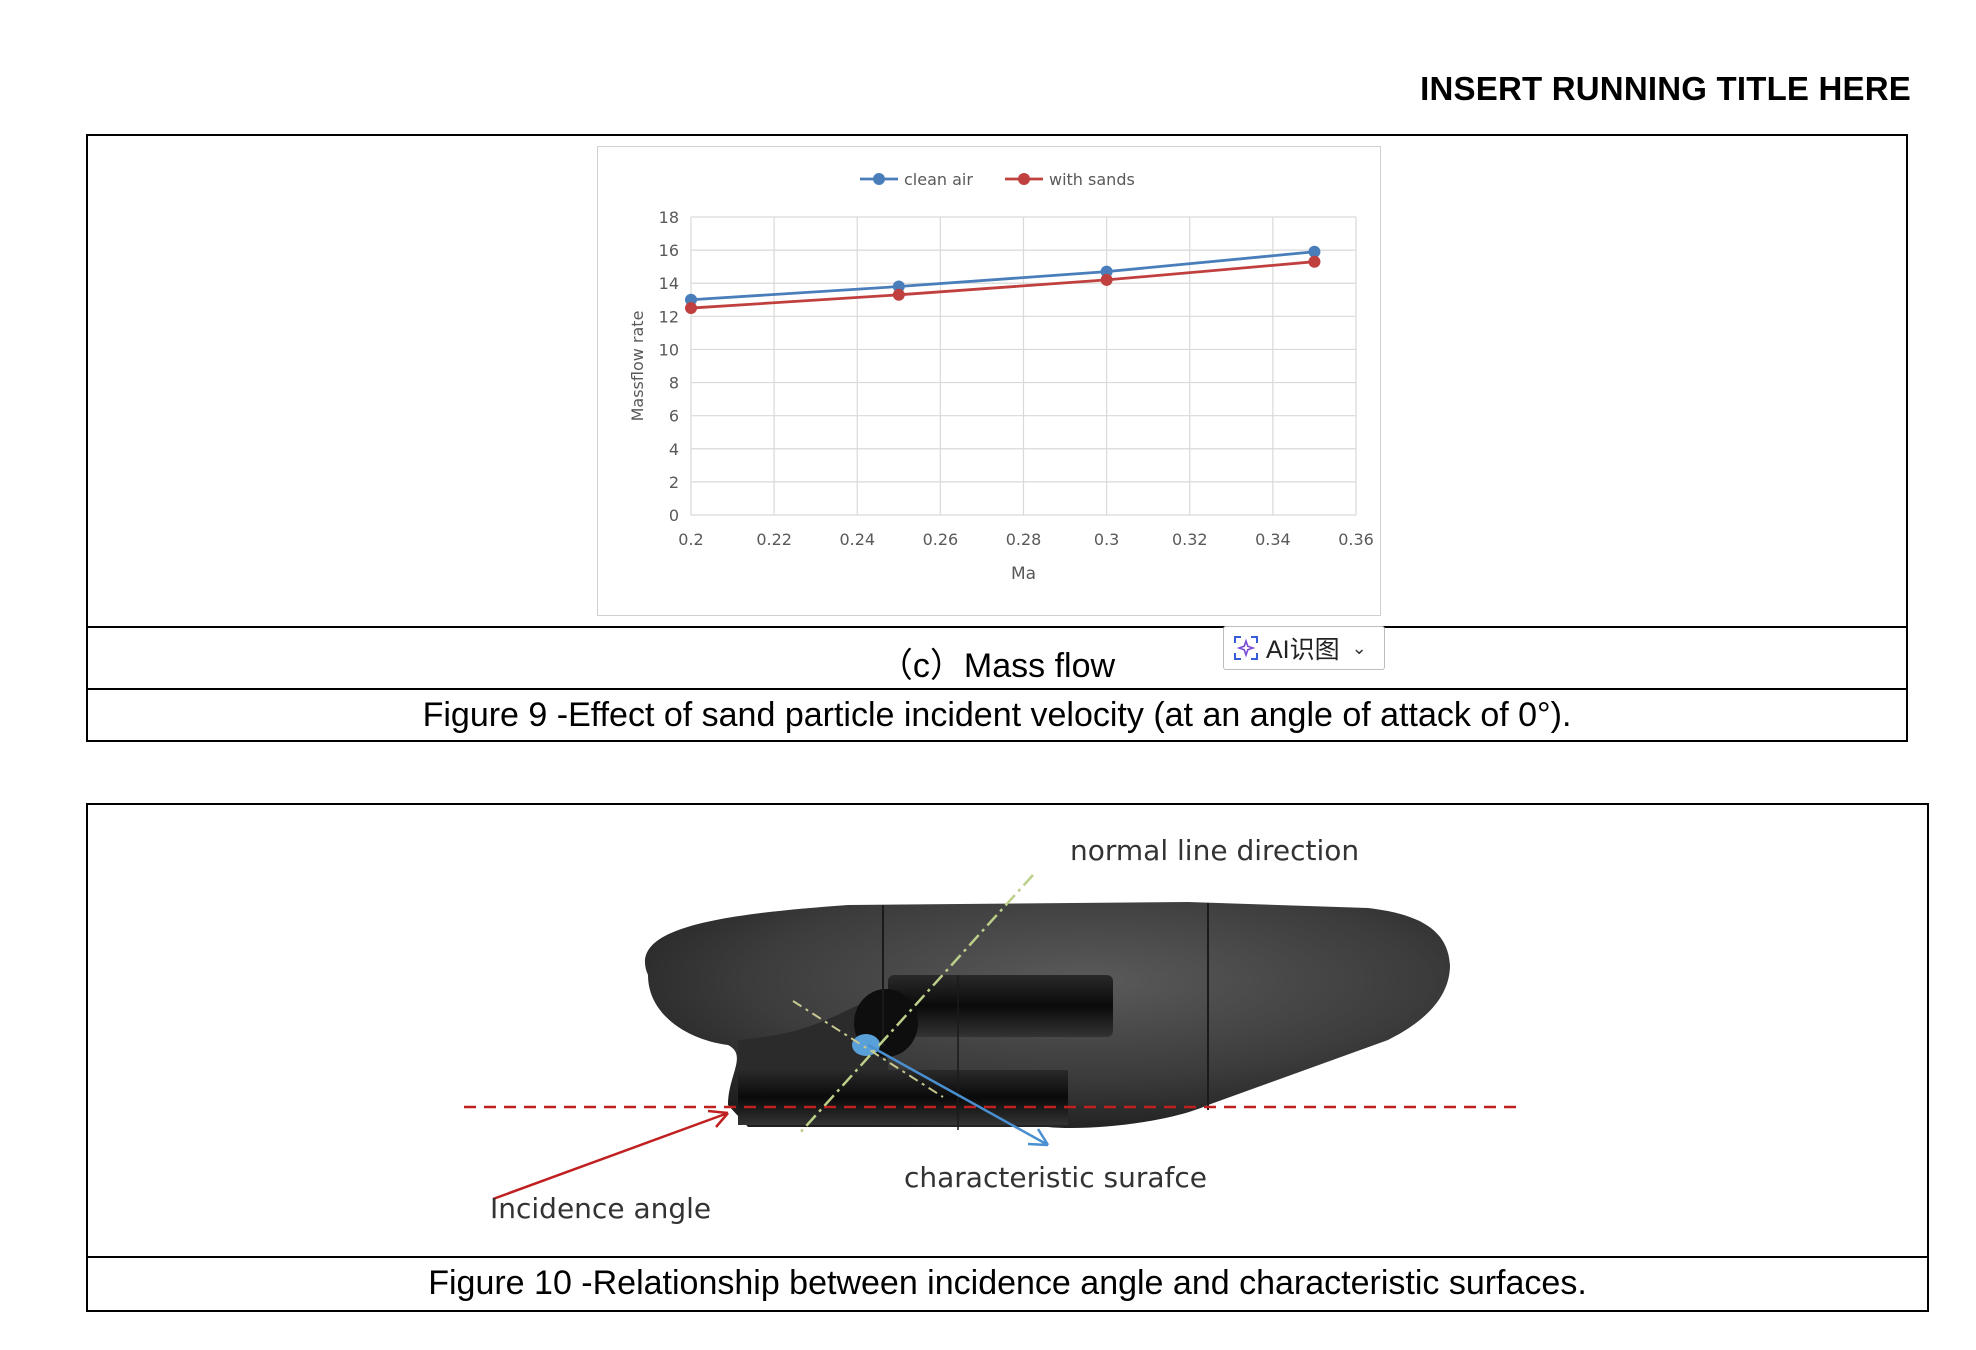 The width and height of the screenshot is (1976, 1350). What do you see at coordinates (1665, 88) in the screenshot?
I see `running-title: INSERT RUNNING TITLE HERE` at bounding box center [1665, 88].